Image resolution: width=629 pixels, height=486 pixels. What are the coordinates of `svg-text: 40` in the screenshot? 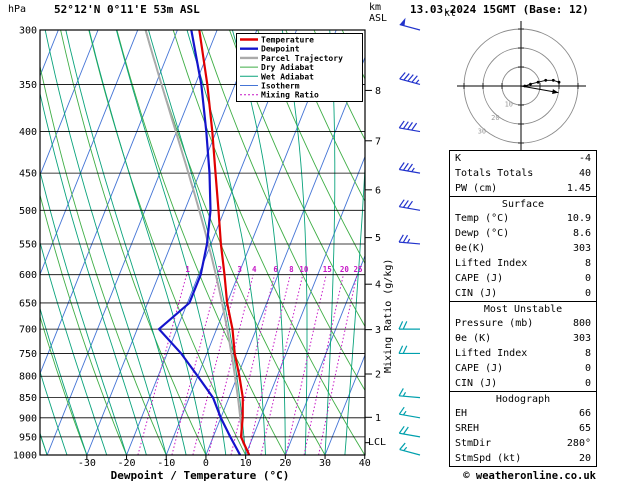 It's located at (365, 463).